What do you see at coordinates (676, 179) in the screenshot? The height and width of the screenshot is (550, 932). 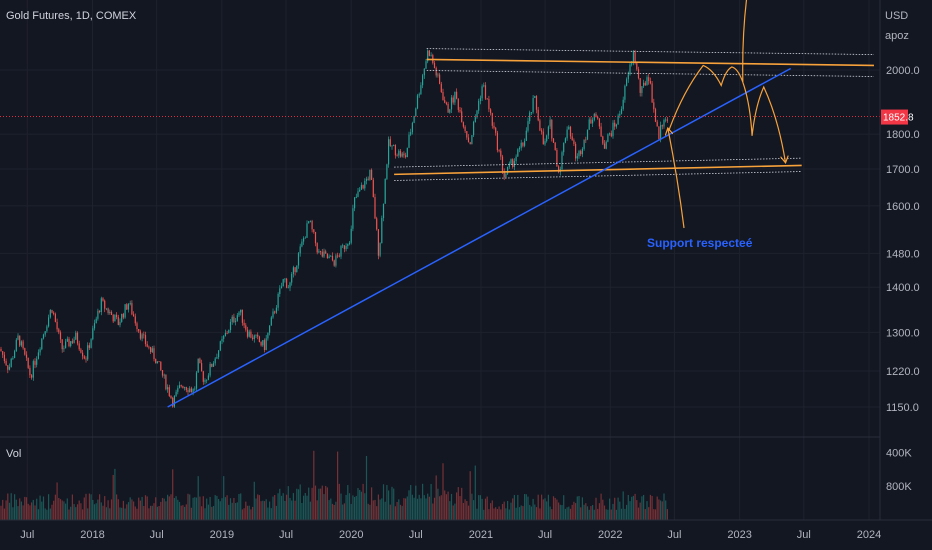 I see `annotation-arrow` at bounding box center [676, 179].